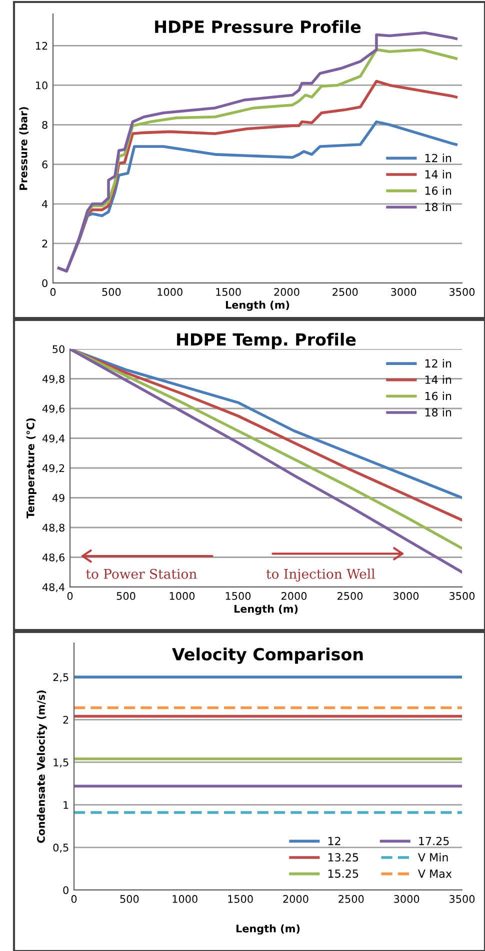  Describe the element at coordinates (66, 805) in the screenshot. I see `y-tick-label: 1` at that location.